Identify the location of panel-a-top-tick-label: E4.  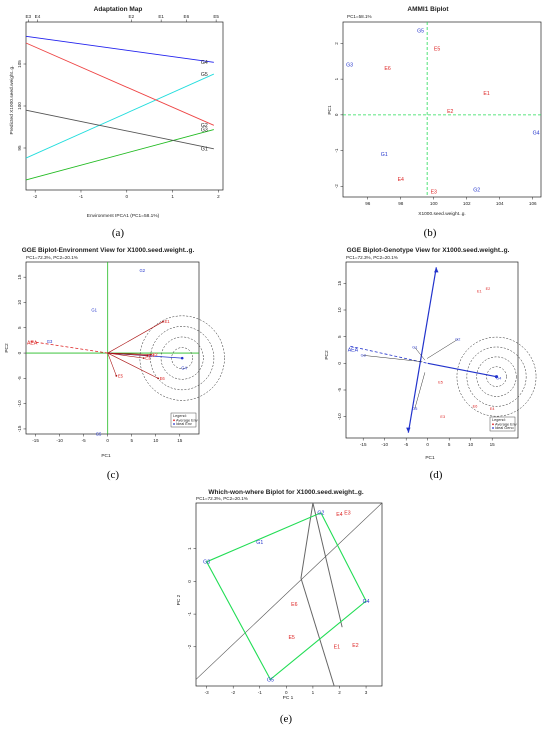
(38, 16).